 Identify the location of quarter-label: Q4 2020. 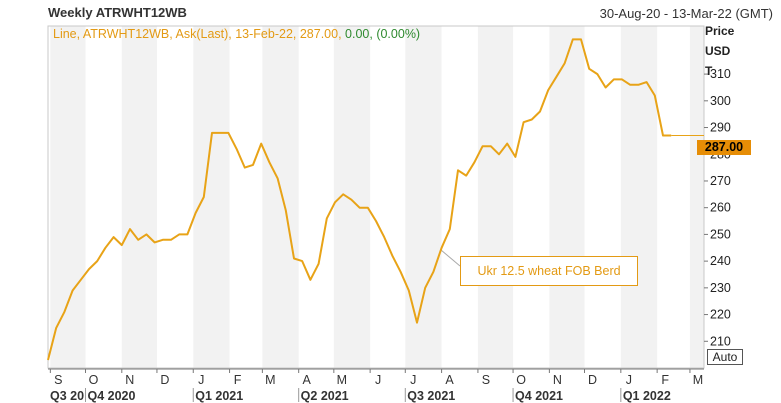
(111, 396).